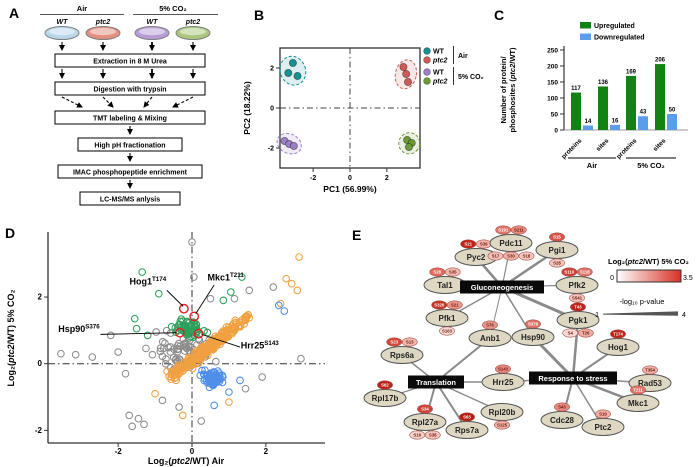 This screenshot has height=467, width=700. I want to click on legend-title-italic: ptc2, so click(635, 261).